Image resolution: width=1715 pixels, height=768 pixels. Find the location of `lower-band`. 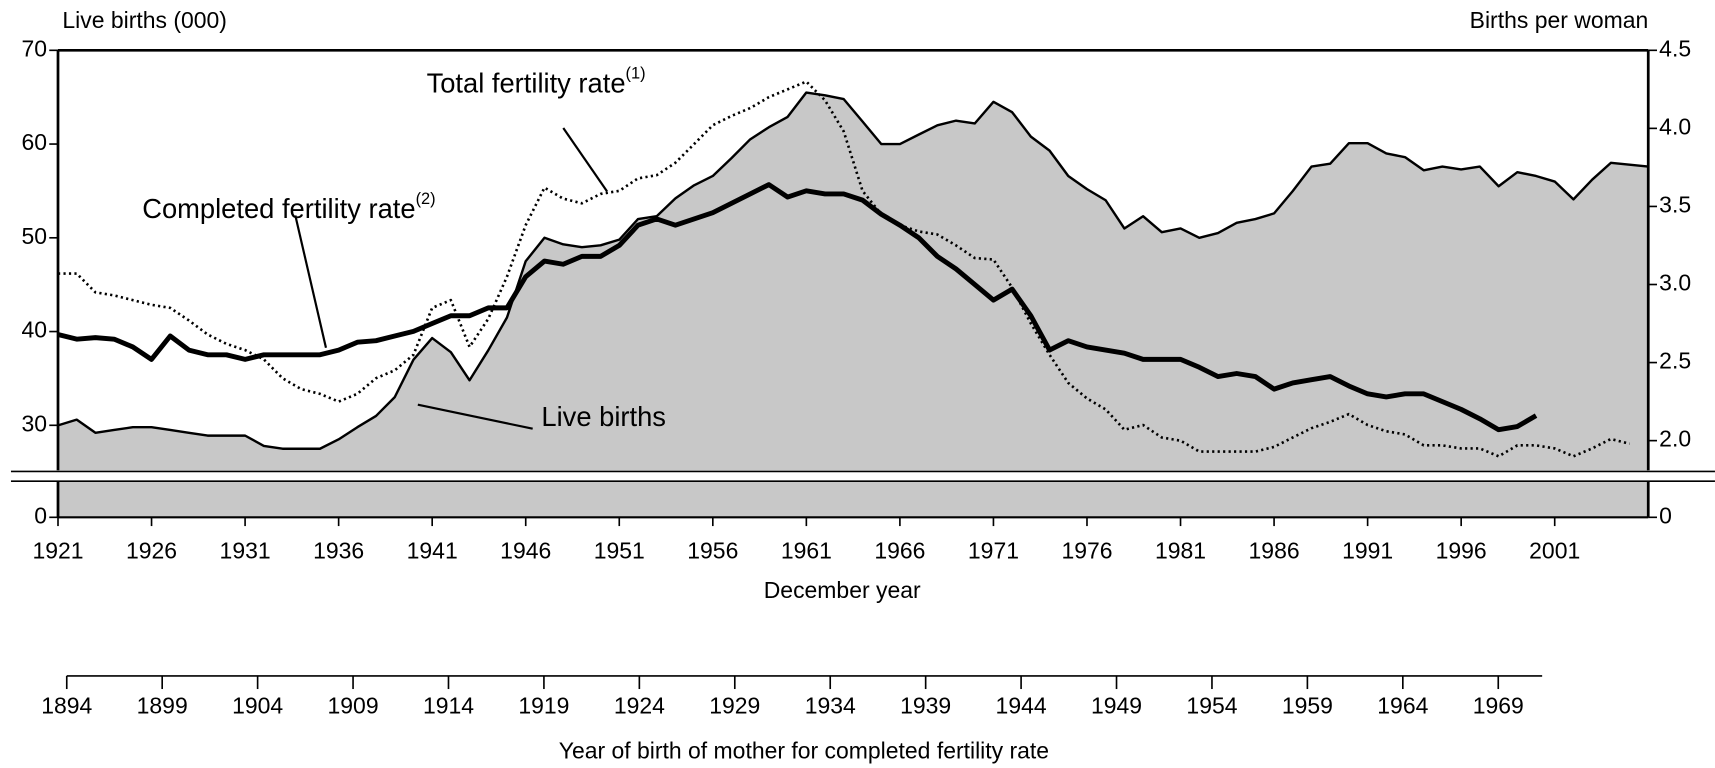

lower-band is located at coordinates (853, 499).